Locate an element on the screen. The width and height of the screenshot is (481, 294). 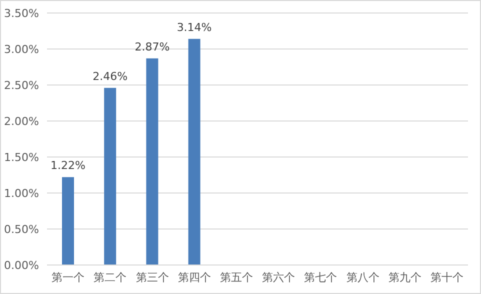
y-tick-label: 0.00% is located at coordinates (21, 265).